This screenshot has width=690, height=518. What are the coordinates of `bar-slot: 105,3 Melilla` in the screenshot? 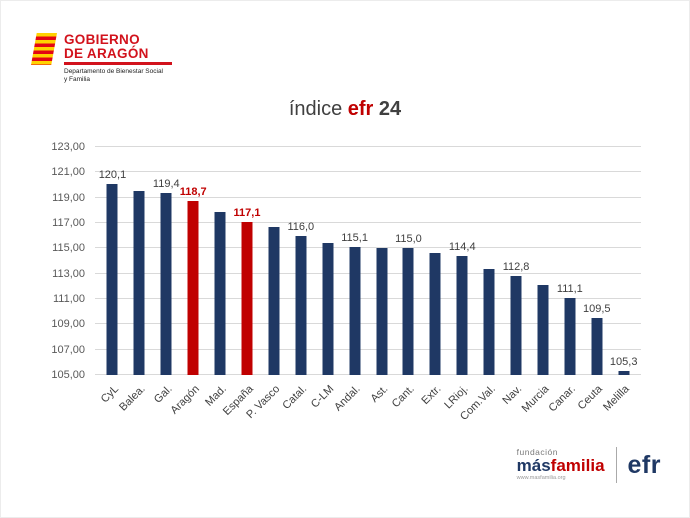 It's located at (620, 280).